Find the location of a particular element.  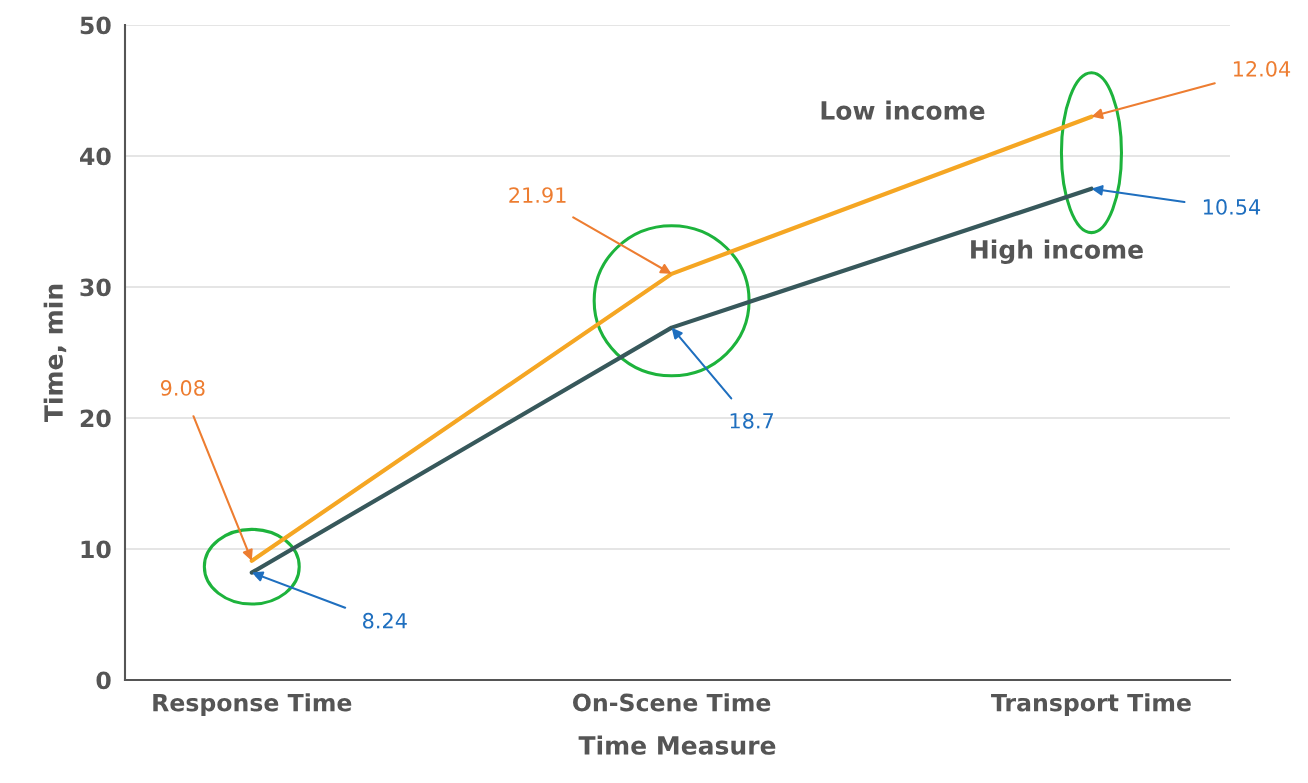

annotation: 18.7 is located at coordinates (752, 420).